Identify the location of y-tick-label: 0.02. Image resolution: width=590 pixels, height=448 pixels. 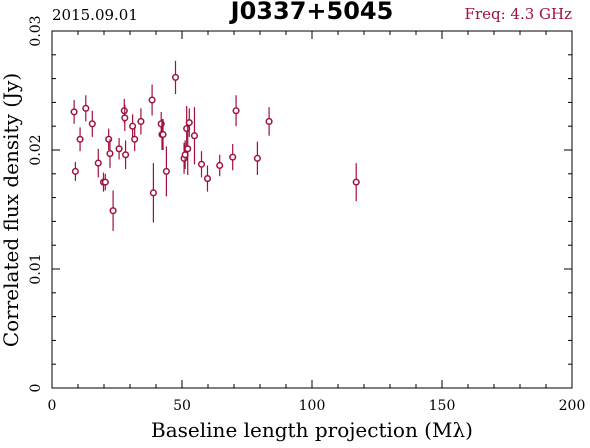
(36, 149).